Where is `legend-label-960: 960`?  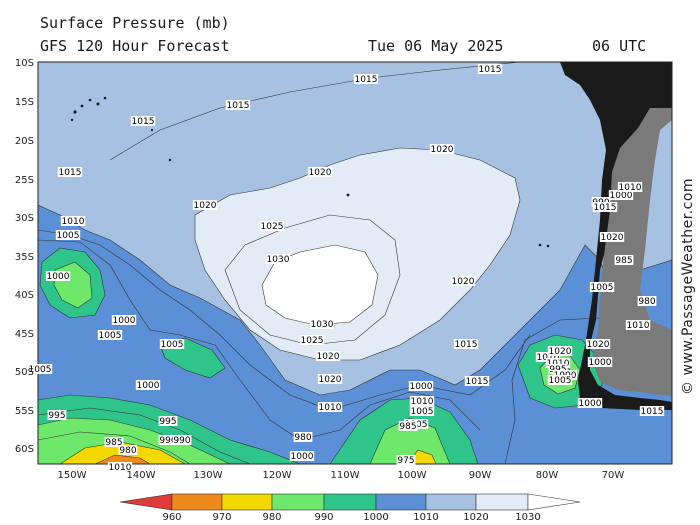
legend-label-960: 960 is located at coordinates (171, 517).